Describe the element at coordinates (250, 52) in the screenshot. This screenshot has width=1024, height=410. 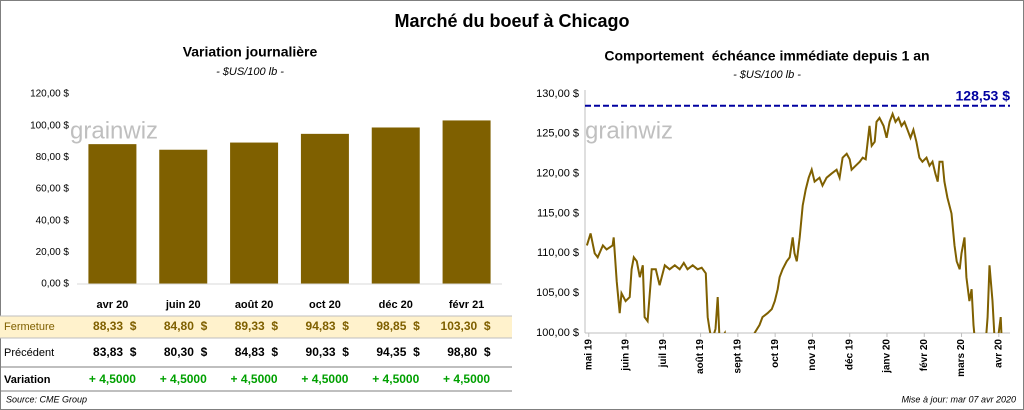
I see `chart-title: Variation journalière` at that location.